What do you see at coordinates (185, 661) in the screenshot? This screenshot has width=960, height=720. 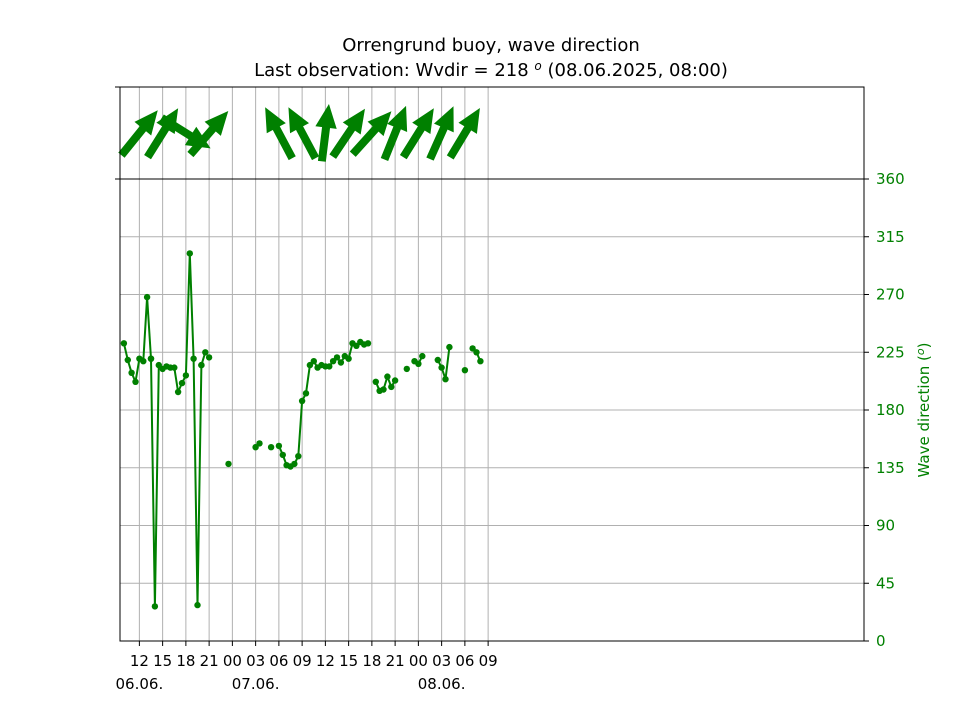 I see `x-tick-label-2: 18` at bounding box center [185, 661].